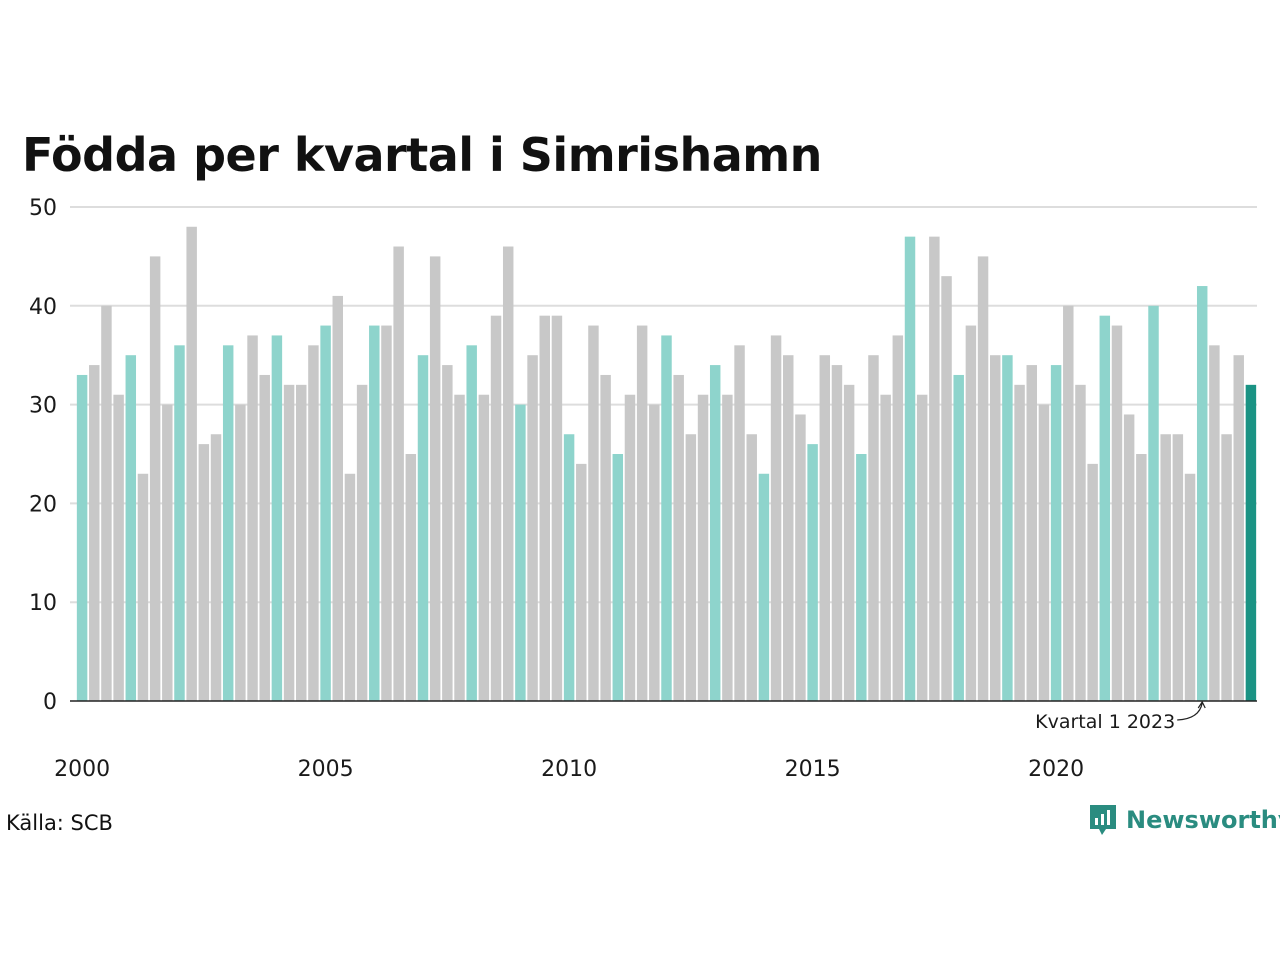 Image resolution: width=1280 pixels, height=960 pixels. Describe the element at coordinates (1103, 820) in the screenshot. I see `newsworthy-logo-icon` at that location.